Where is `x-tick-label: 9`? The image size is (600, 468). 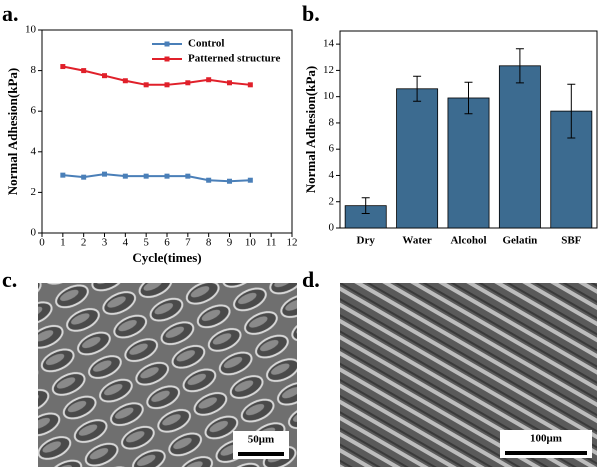 x-tick-label: 9 is located at coordinates (230, 243).